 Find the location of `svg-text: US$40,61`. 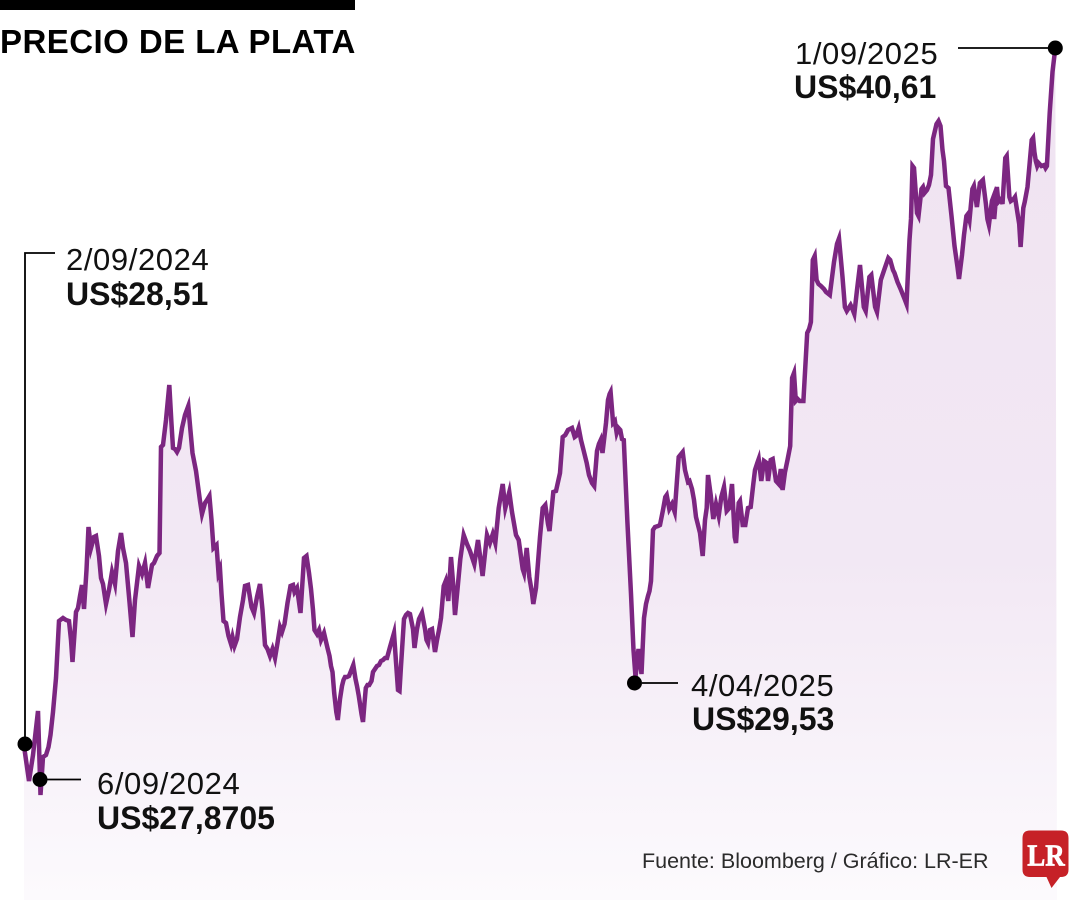

svg-text: US$40,61 is located at coordinates (865, 87).